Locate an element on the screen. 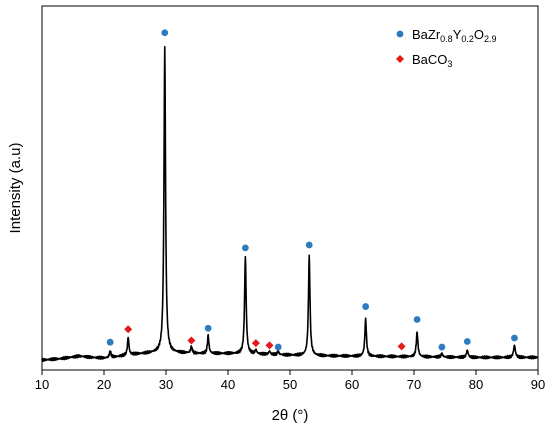 The image size is (550, 434). x-tick-label-80: 80 is located at coordinates (476, 384).